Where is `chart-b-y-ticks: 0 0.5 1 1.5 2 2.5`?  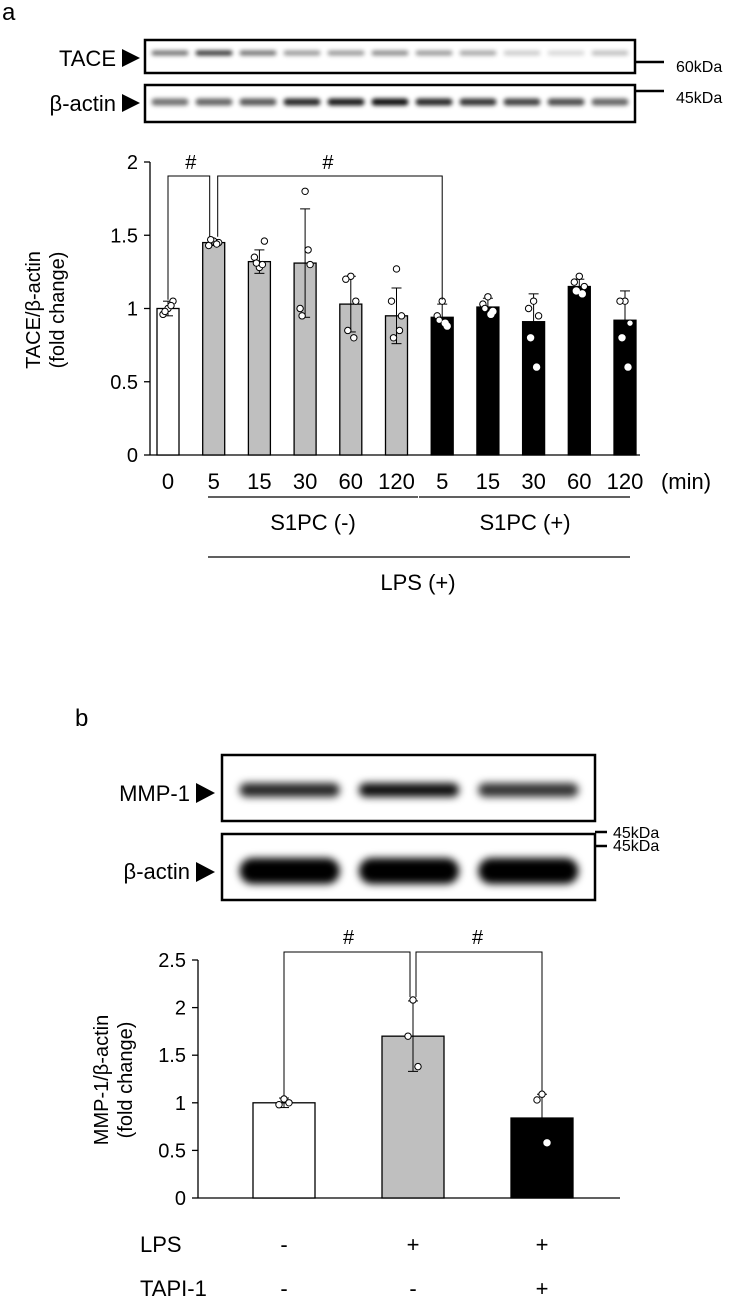 chart-b-y-ticks: 0 0.5 1 1.5 2 2.5 is located at coordinates (178, 1080).